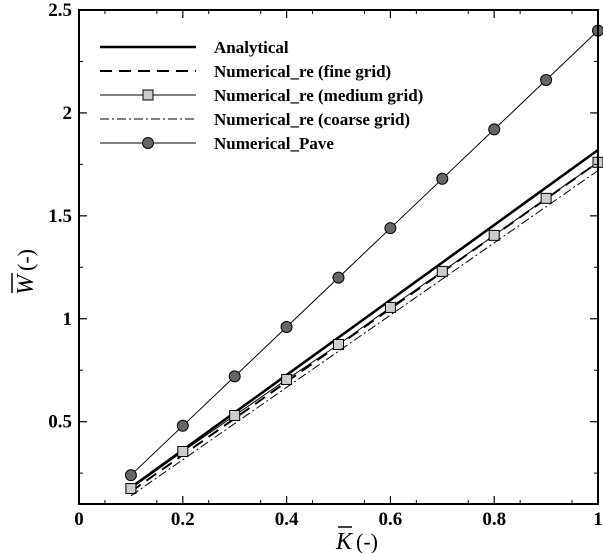  What do you see at coordinates (79, 519) in the screenshot?
I see `x-tick-label: 0` at bounding box center [79, 519].